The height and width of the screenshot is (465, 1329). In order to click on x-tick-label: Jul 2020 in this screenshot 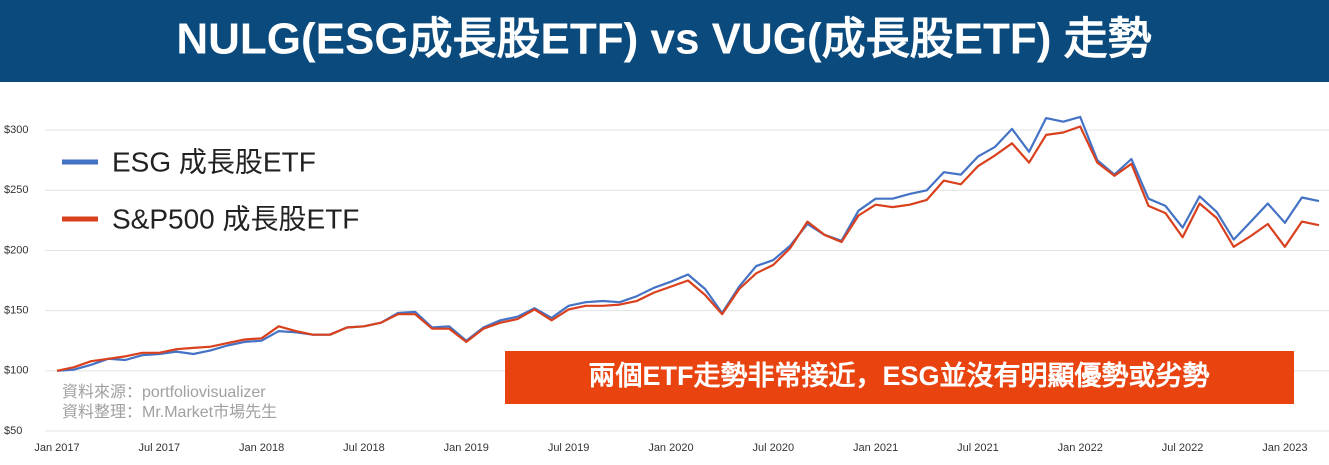, I will do `click(773, 448)`.